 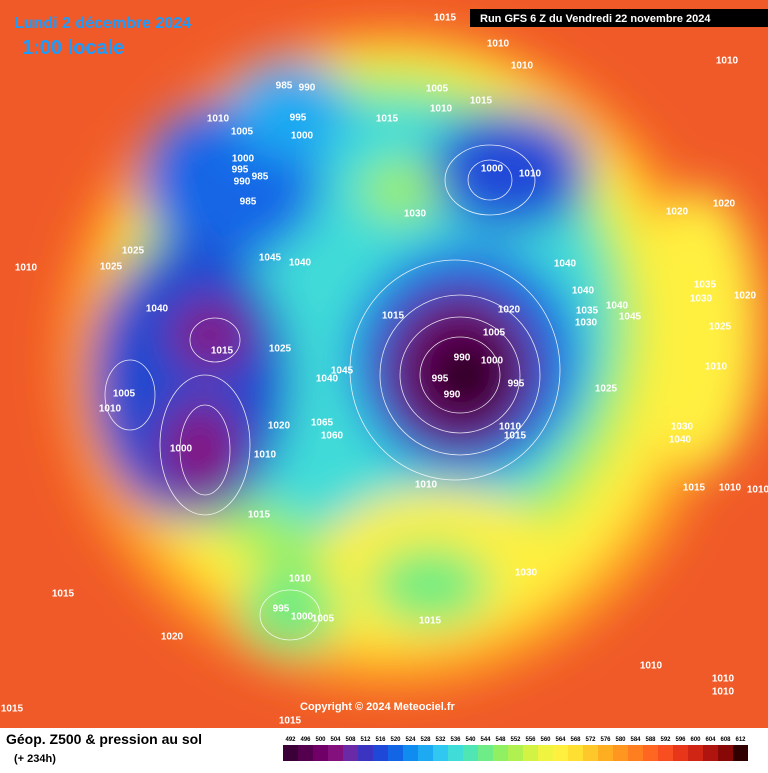 What do you see at coordinates (320, 740) in the screenshot?
I see `scale-label: 500` at bounding box center [320, 740].